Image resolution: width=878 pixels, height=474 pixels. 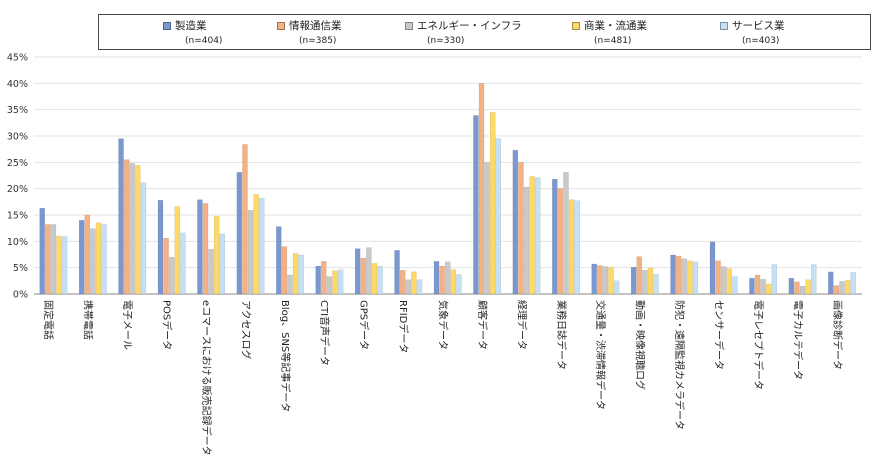 What do you see at coordinates (245, 330) in the screenshot?
I see `x-tick-label: アクセスログ` at bounding box center [245, 330].